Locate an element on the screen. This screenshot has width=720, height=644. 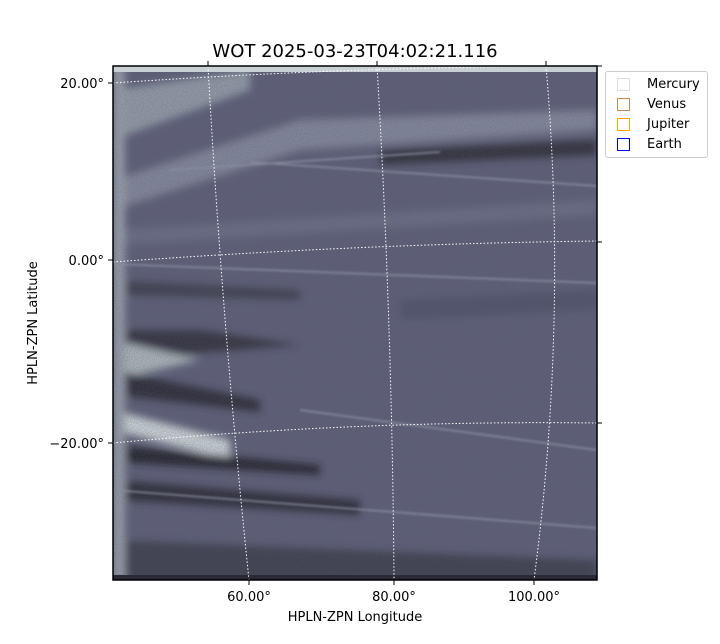
legend-item-earth: Earth is located at coordinates (649, 144).